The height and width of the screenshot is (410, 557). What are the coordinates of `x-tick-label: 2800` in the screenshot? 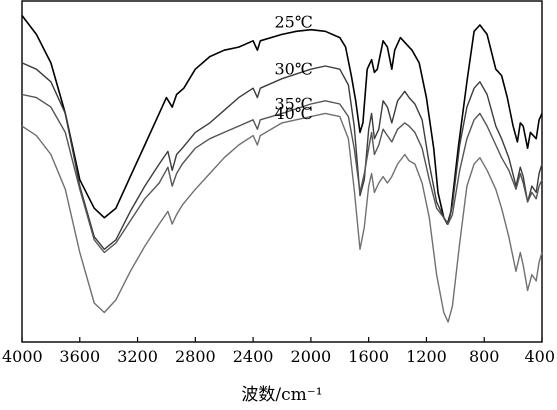 It's located at (195, 356).